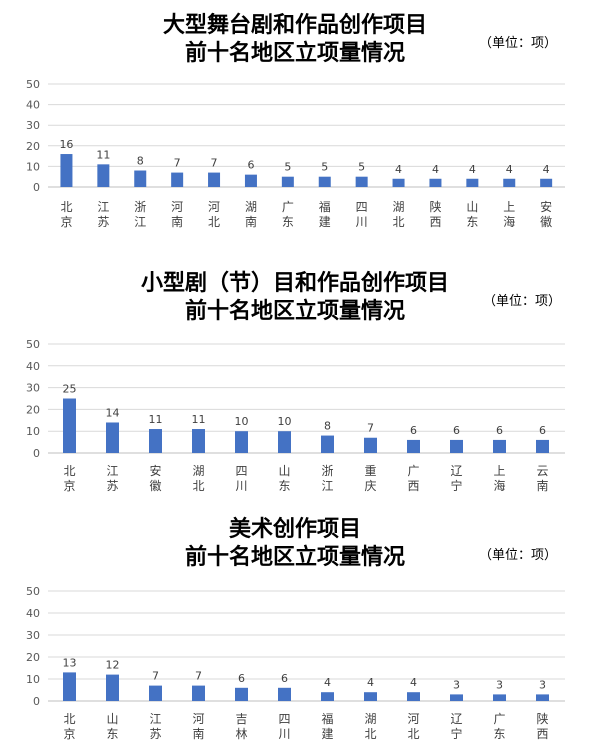 The height and width of the screenshot is (750, 591). What do you see at coordinates (66, 144) in the screenshot?
I see `data-label: 16` at bounding box center [66, 144].